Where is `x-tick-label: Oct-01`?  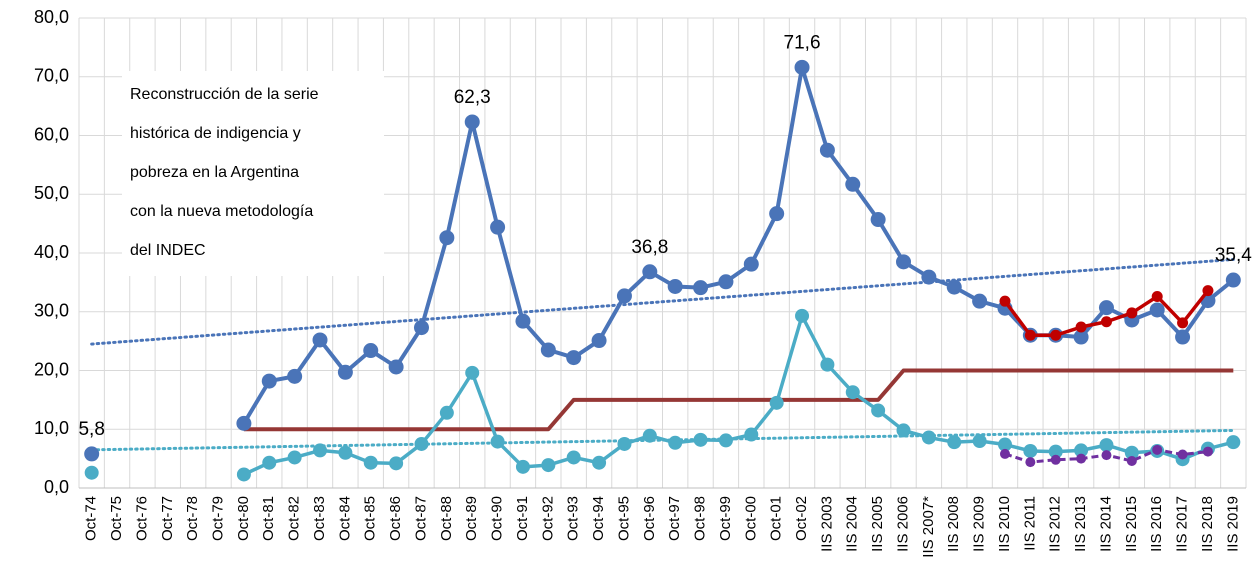
x-tick-label: Oct-01 is located at coordinates (776, 518).